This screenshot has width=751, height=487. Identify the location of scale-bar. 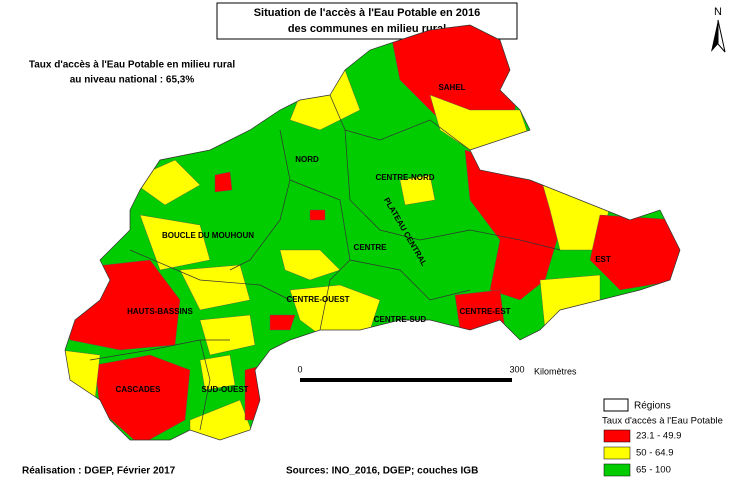
(406, 380).